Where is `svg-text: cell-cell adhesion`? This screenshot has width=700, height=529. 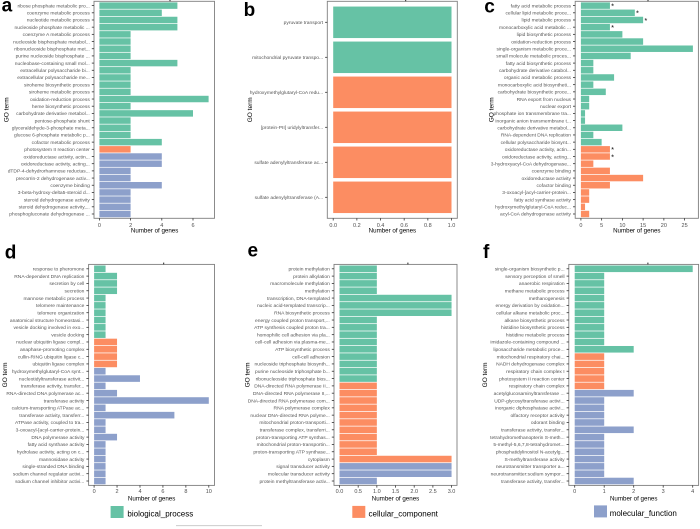 svg-text: cell-cell adhesion is located at coordinates (311, 357).